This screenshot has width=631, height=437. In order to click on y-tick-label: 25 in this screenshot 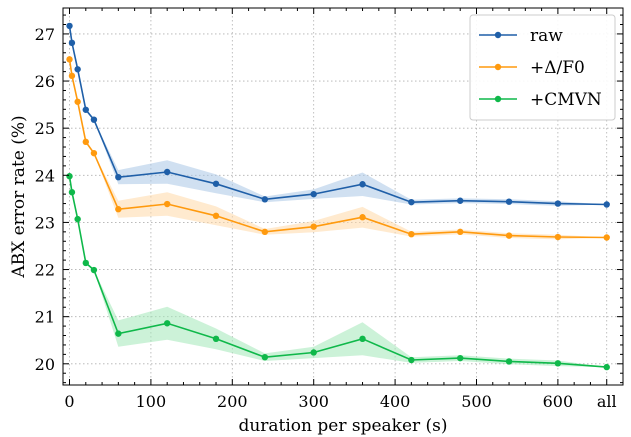, I will do `click(45, 128)`.